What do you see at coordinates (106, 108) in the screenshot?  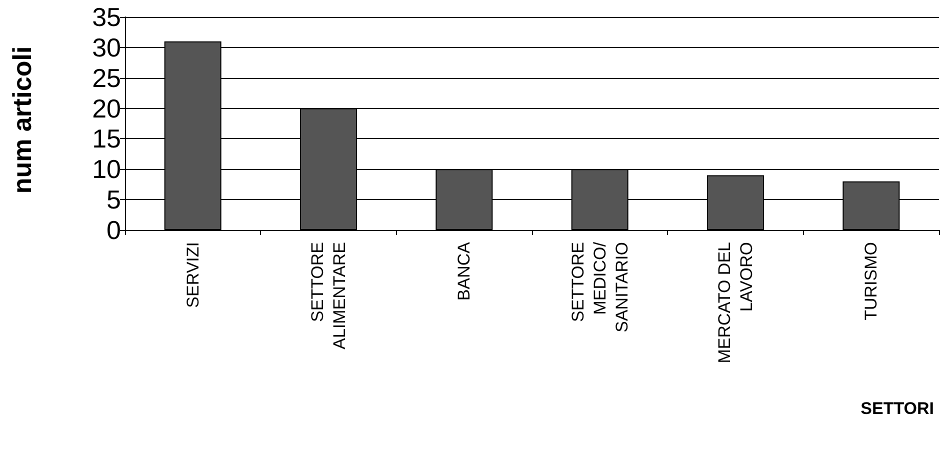 I see `y-tick-label: 20` at bounding box center [106, 108].